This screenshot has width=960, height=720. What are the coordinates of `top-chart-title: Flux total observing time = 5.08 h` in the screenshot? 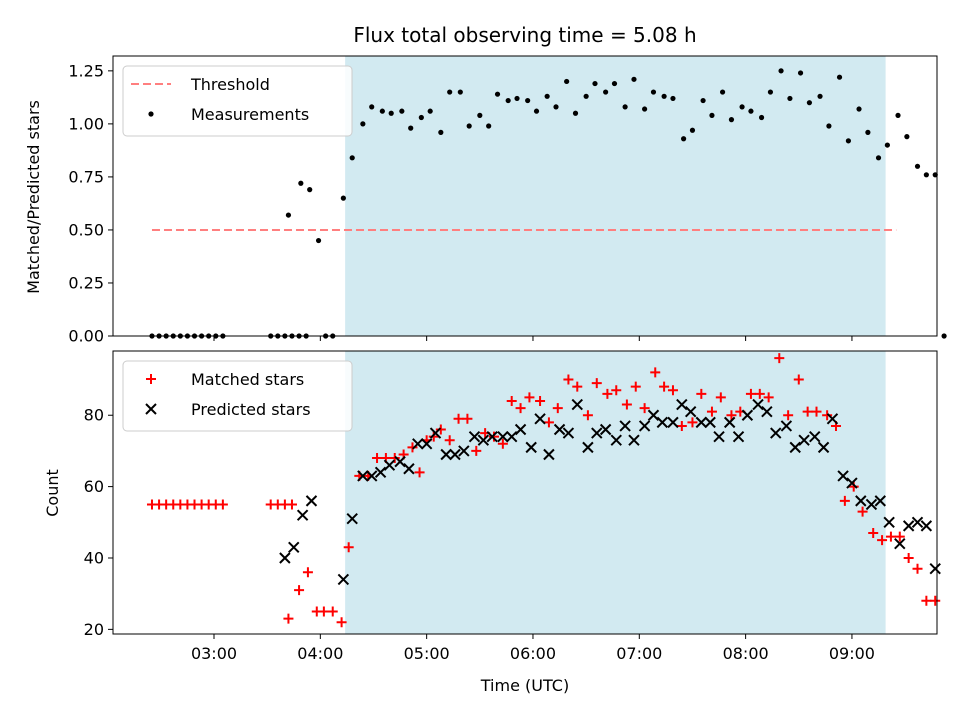 It's located at (524, 35).